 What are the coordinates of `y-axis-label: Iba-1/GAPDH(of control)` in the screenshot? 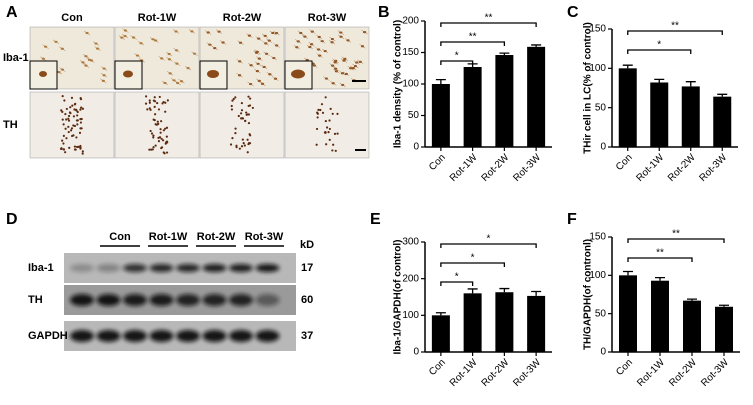 It's located at (398, 297).